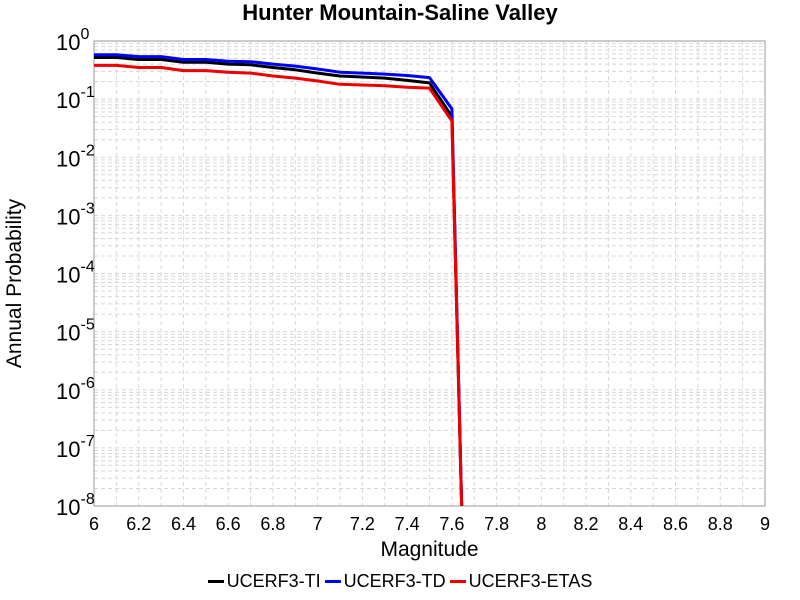 Image resolution: width=800 pixels, height=600 pixels. I want to click on legend-swatch-ti, so click(215, 581).